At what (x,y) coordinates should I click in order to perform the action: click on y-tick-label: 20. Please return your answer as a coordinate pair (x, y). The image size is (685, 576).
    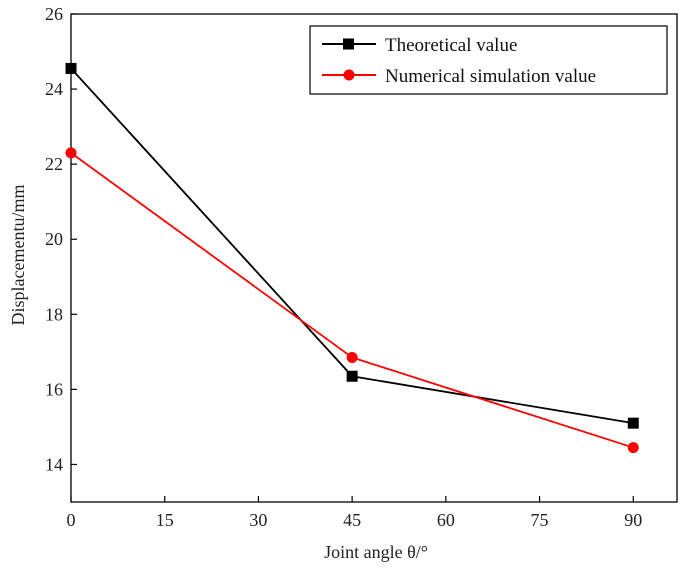
    Looking at the image, I should click on (54, 239).